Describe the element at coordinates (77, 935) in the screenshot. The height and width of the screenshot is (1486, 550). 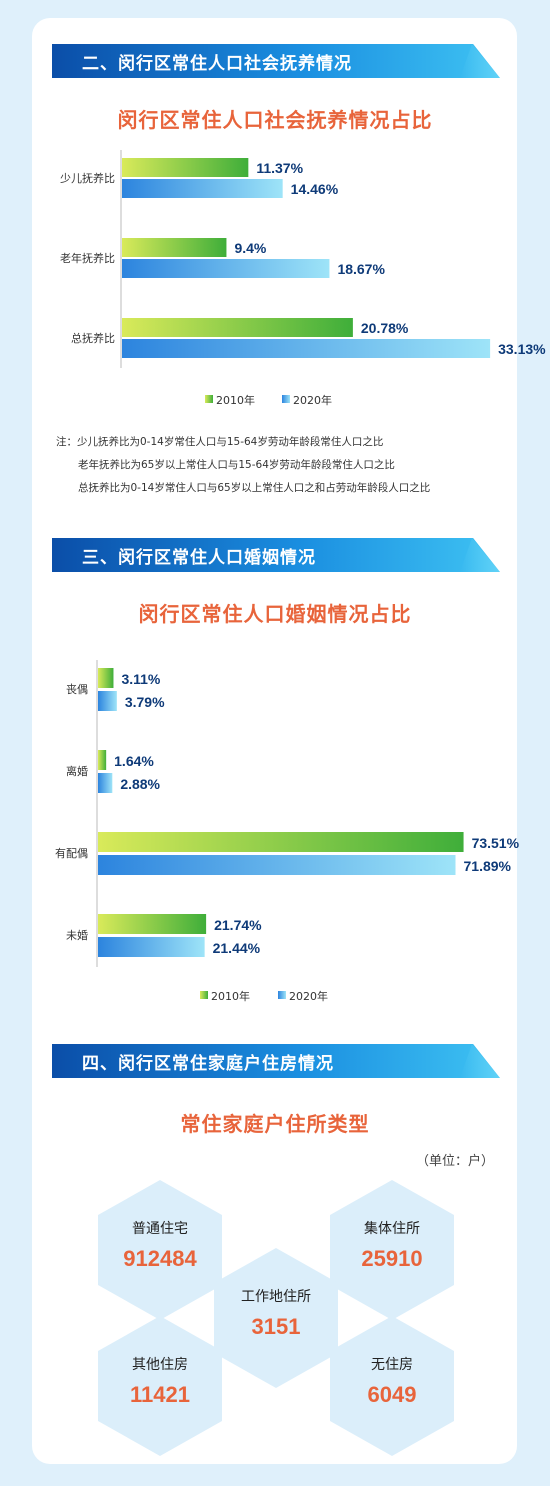
I see `category-label: 未婚` at that location.